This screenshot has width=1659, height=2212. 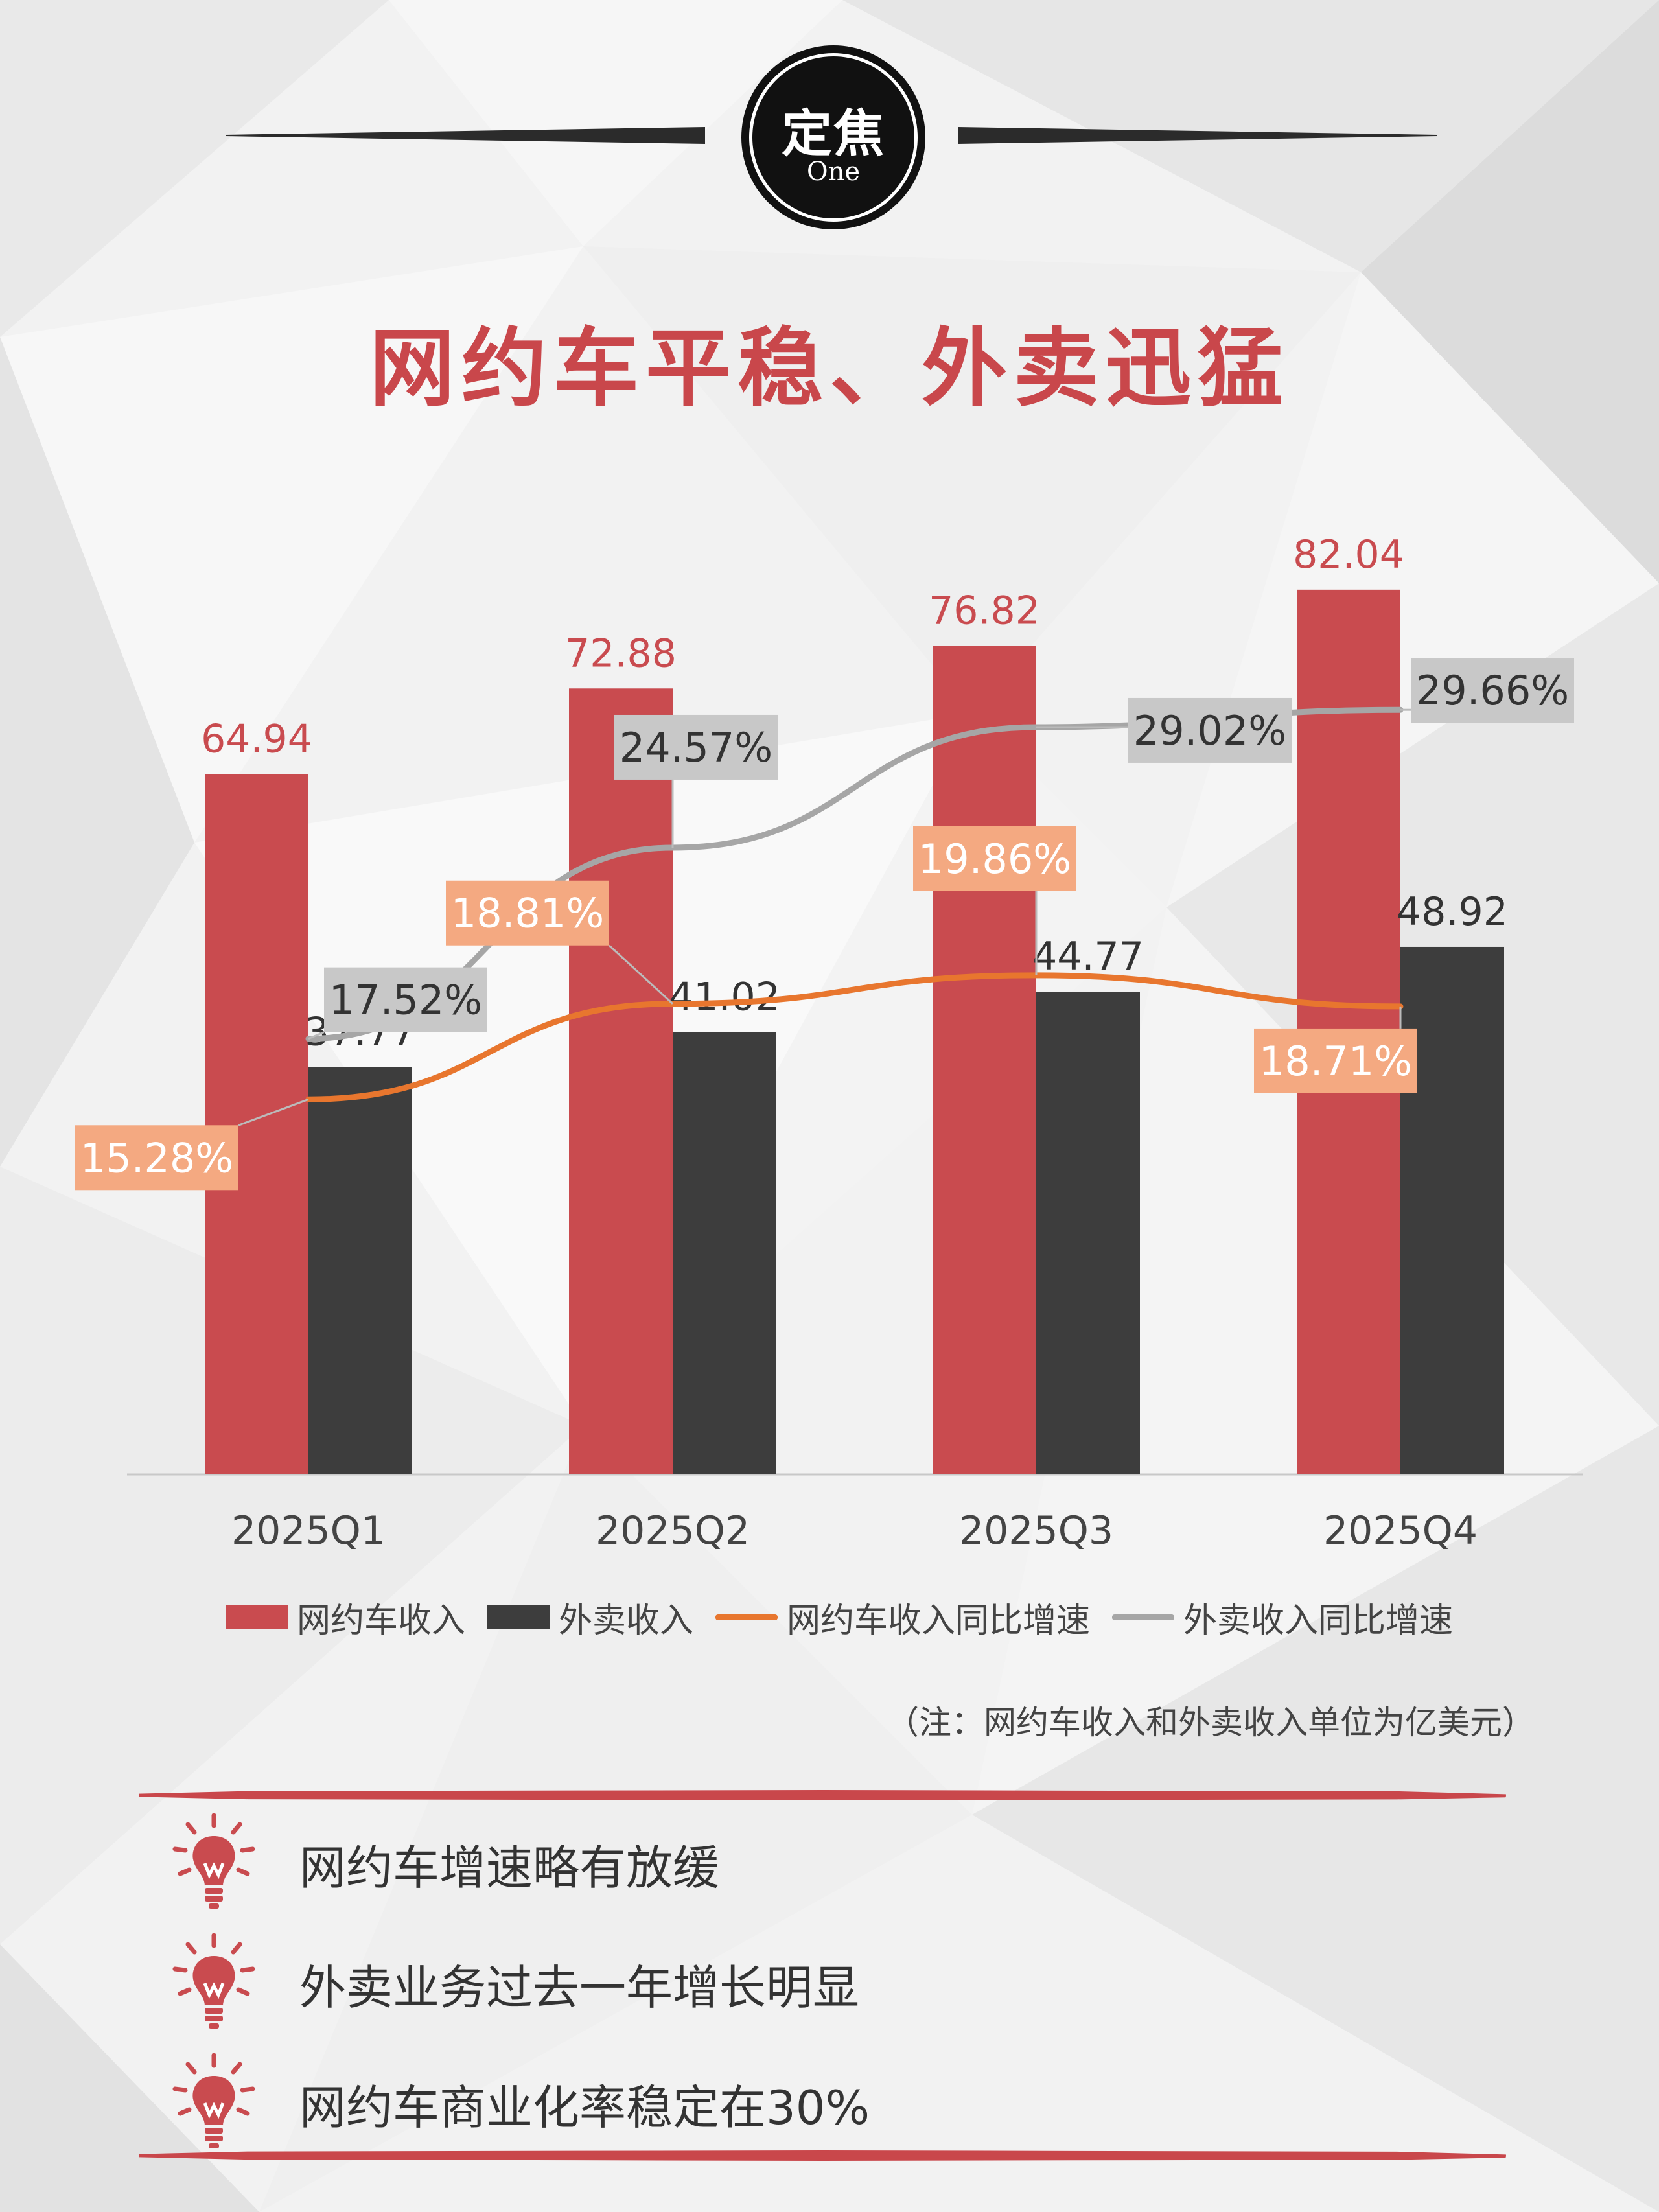 I want to click on legend-item-ride-growth: 网约车收入同比增速, so click(x=902, y=1617).